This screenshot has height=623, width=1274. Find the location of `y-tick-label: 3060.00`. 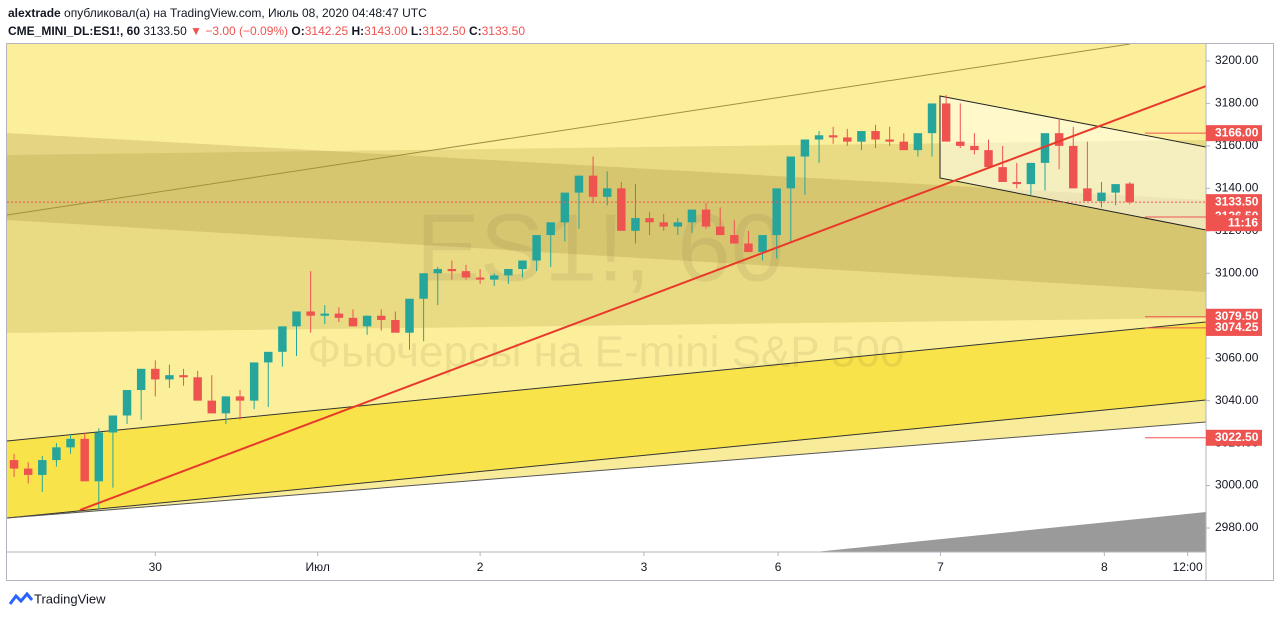

y-tick-label: 3060.00 is located at coordinates (1237, 357).